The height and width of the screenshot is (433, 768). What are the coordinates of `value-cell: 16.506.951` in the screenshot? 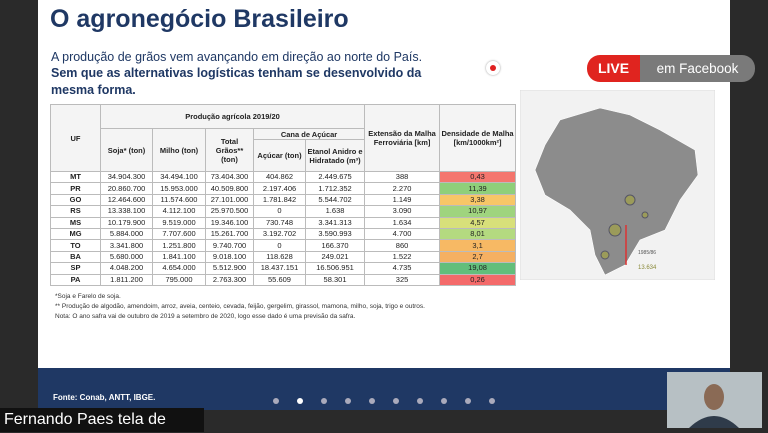 It's located at (335, 268).